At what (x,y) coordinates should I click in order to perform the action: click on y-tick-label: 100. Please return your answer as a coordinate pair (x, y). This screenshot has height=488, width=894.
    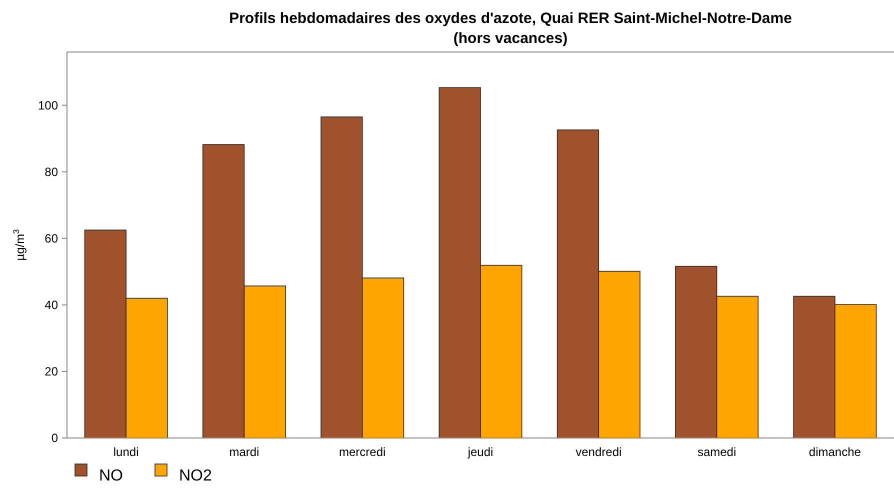
    Looking at the image, I should click on (48, 105).